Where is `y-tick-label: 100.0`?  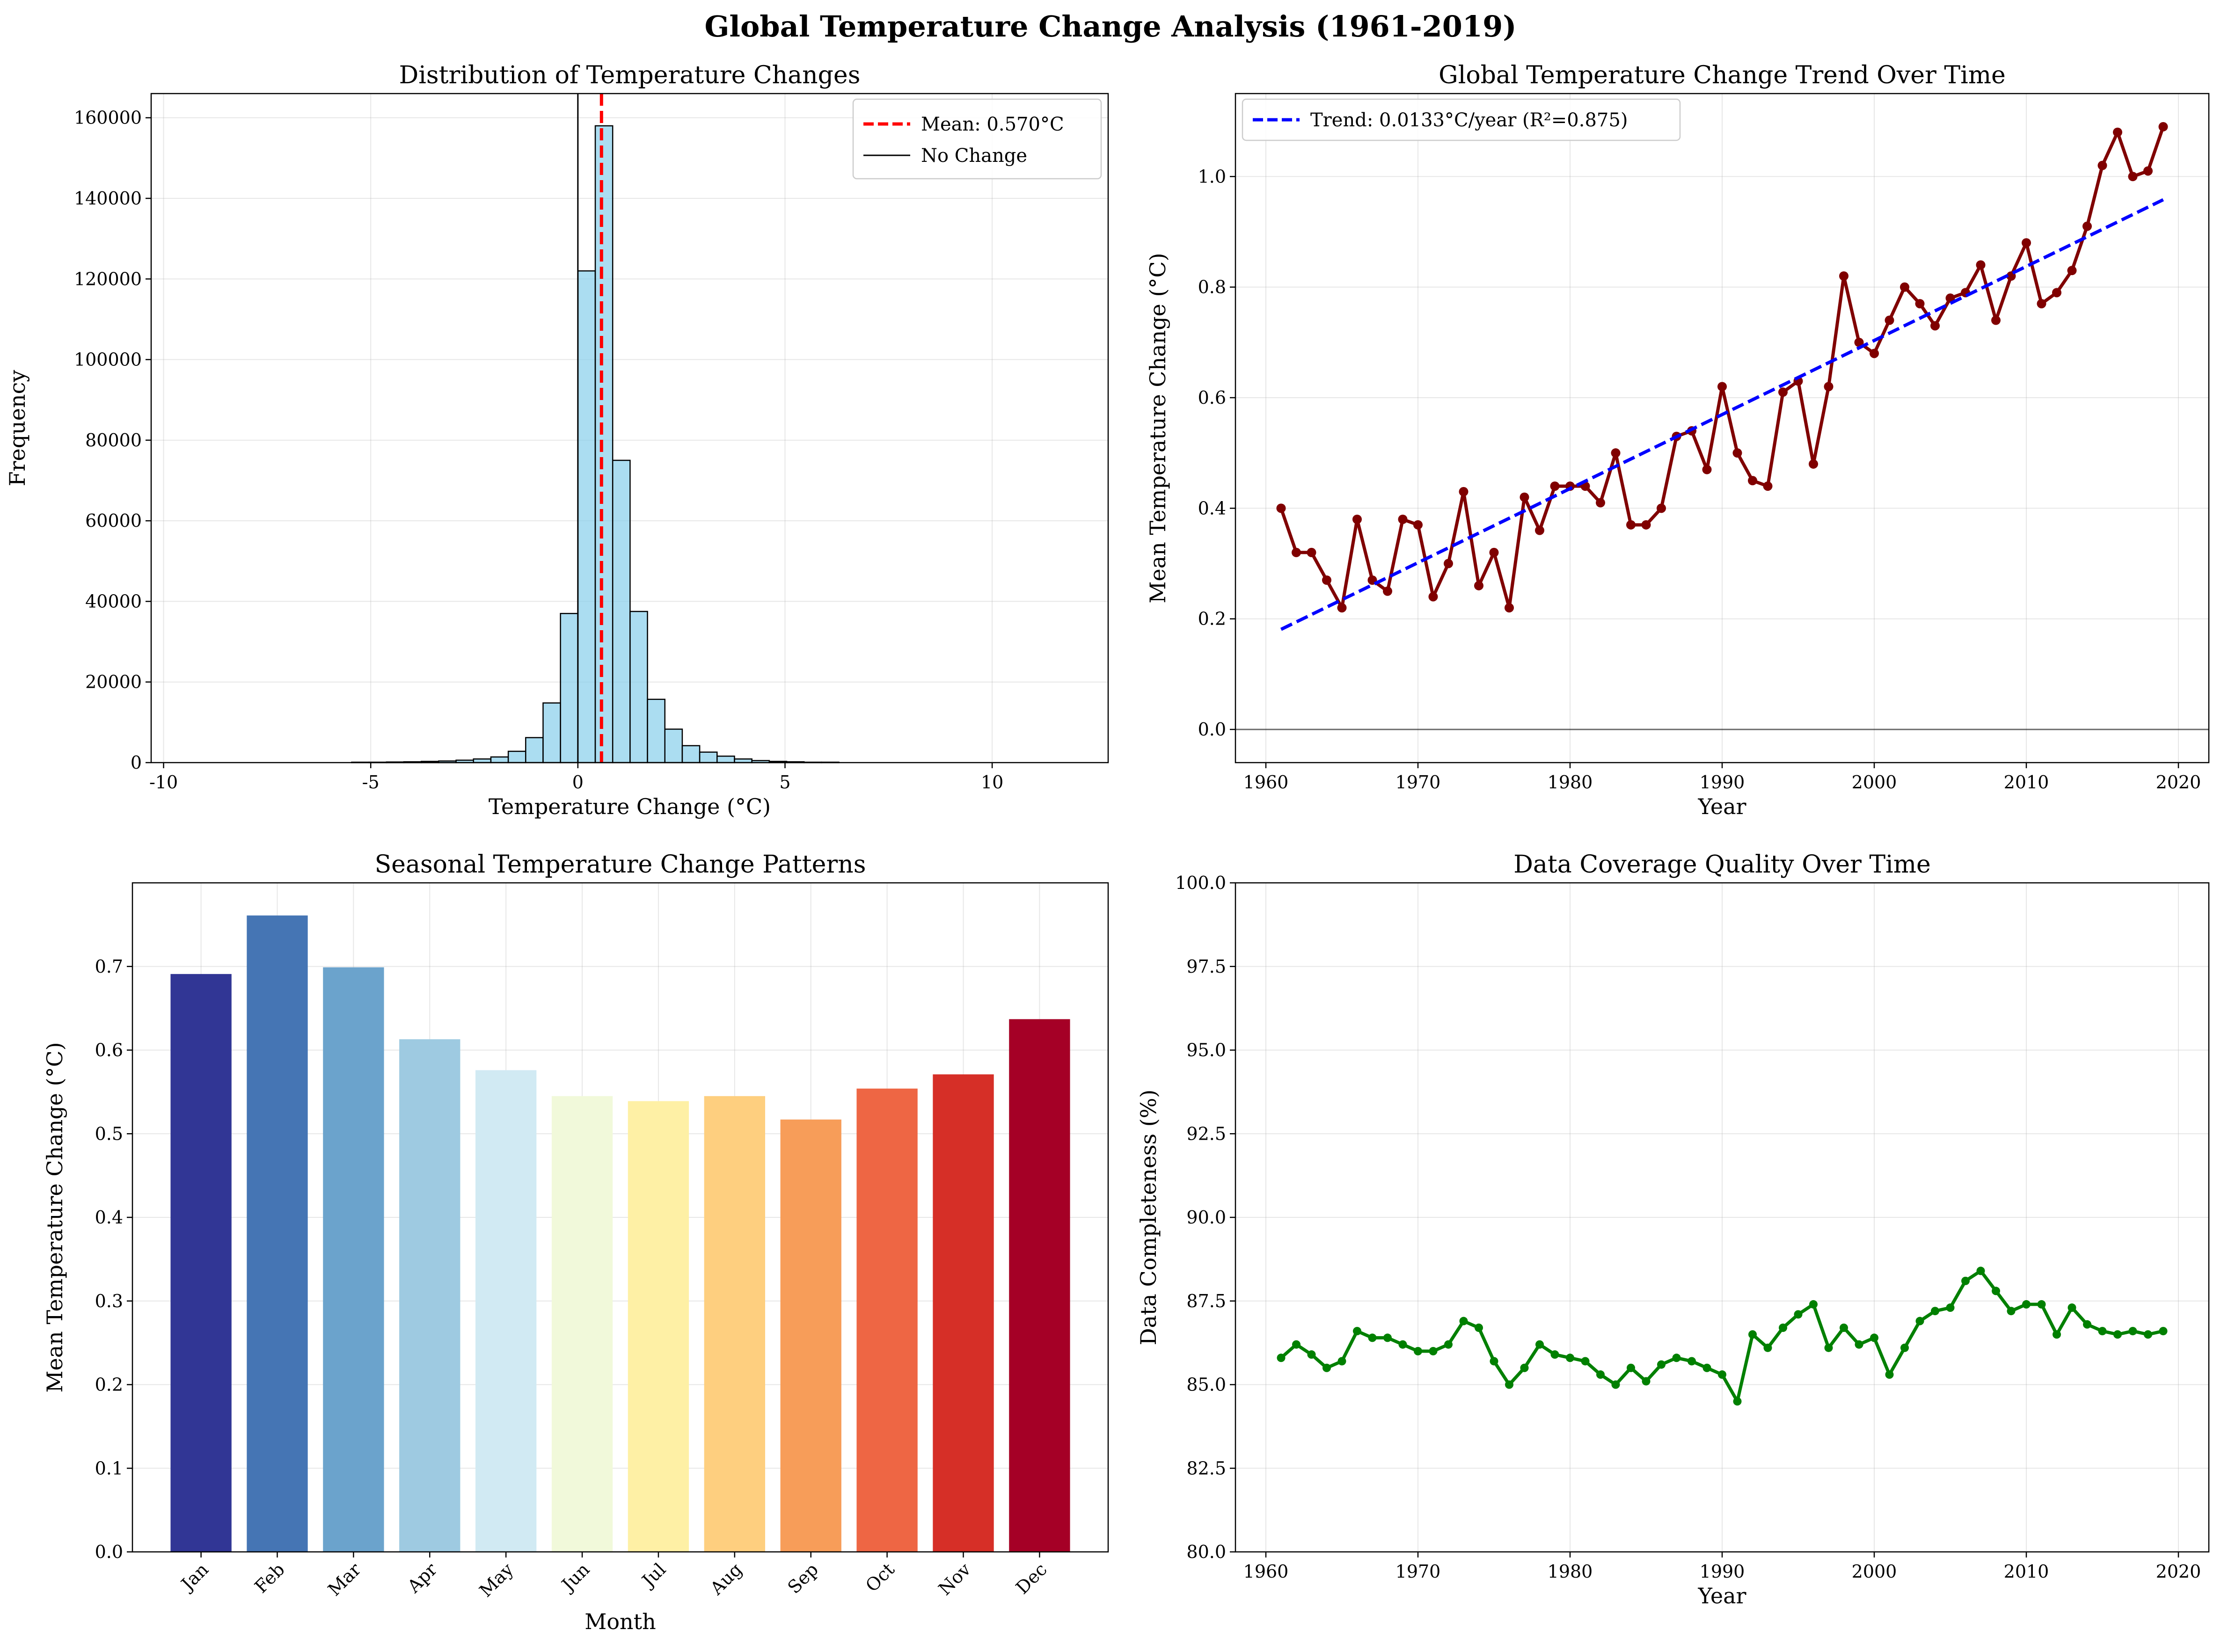
y-tick-label: 100.0 is located at coordinates (1200, 883).